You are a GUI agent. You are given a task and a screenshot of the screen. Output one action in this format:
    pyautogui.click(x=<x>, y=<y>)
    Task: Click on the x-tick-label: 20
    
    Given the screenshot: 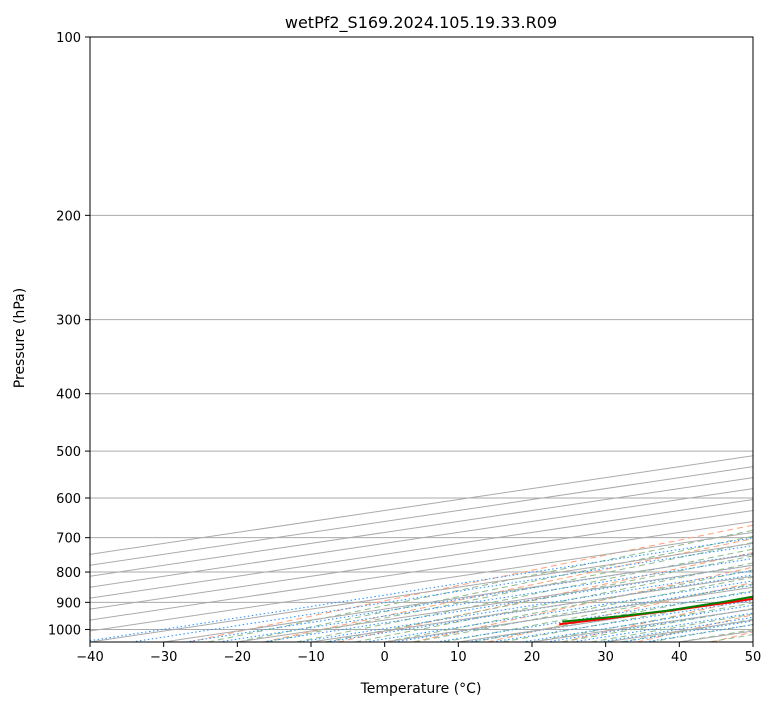 What is the action you would take?
    pyautogui.click(x=532, y=657)
    